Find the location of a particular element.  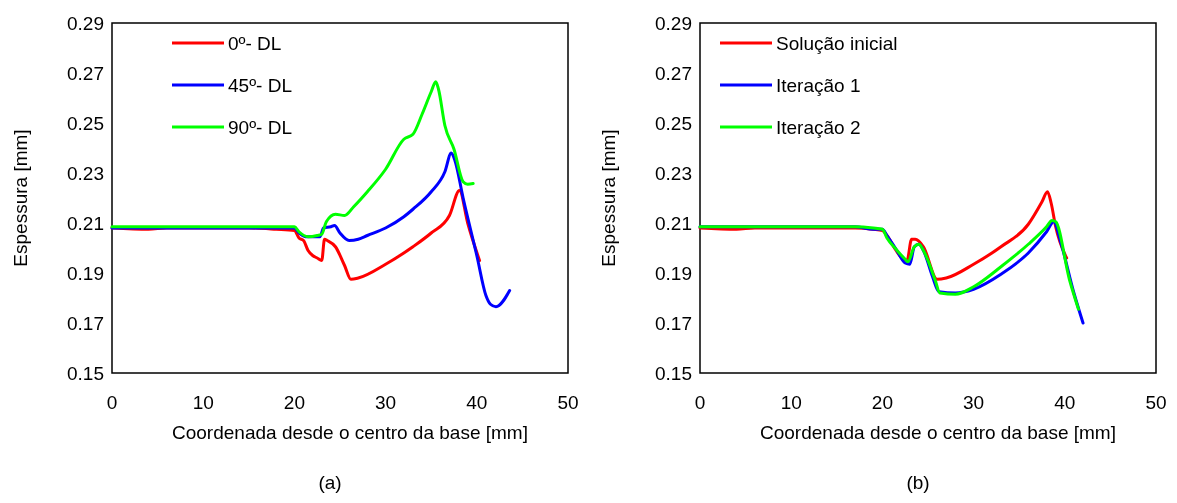

legend-label: 45º- DL is located at coordinates (260, 85).